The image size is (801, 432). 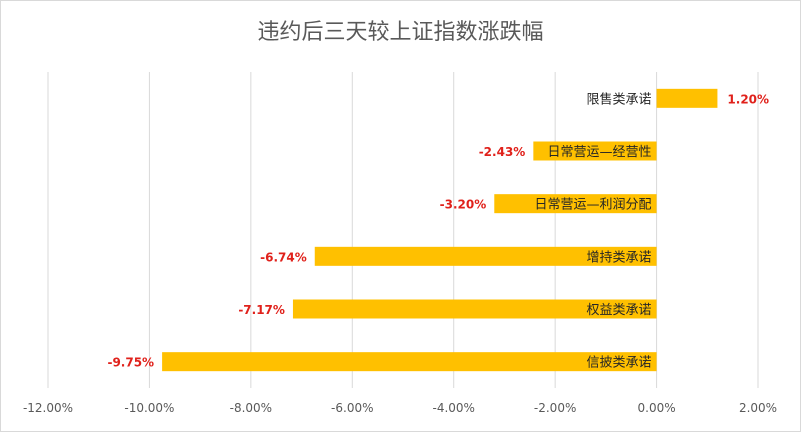 I want to click on x-tick-label: 0.00%, so click(x=657, y=408).